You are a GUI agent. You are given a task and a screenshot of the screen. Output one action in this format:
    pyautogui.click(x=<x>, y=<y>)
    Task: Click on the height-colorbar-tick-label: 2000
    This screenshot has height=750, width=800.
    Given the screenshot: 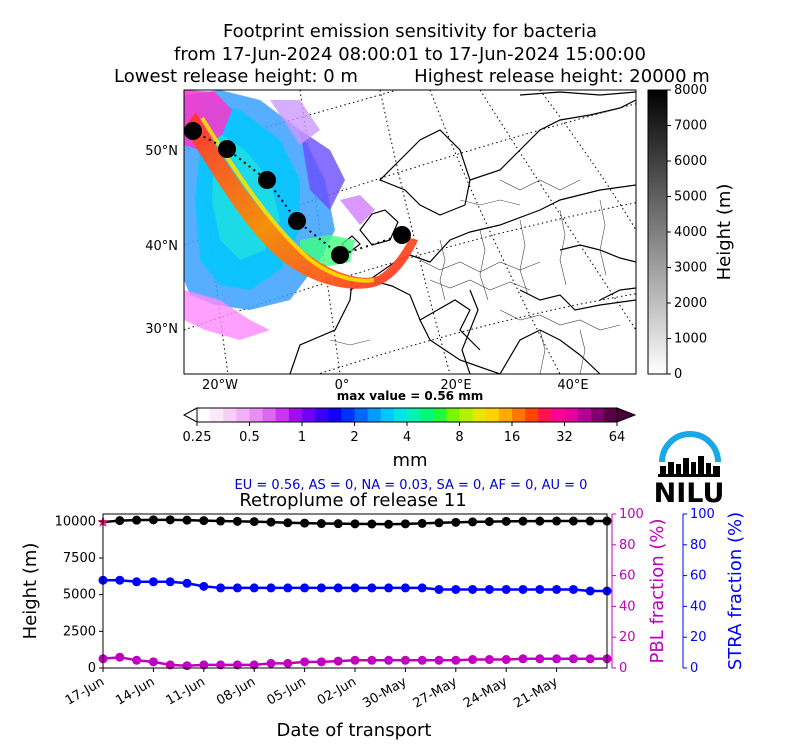 What is the action you would take?
    pyautogui.click(x=690, y=303)
    